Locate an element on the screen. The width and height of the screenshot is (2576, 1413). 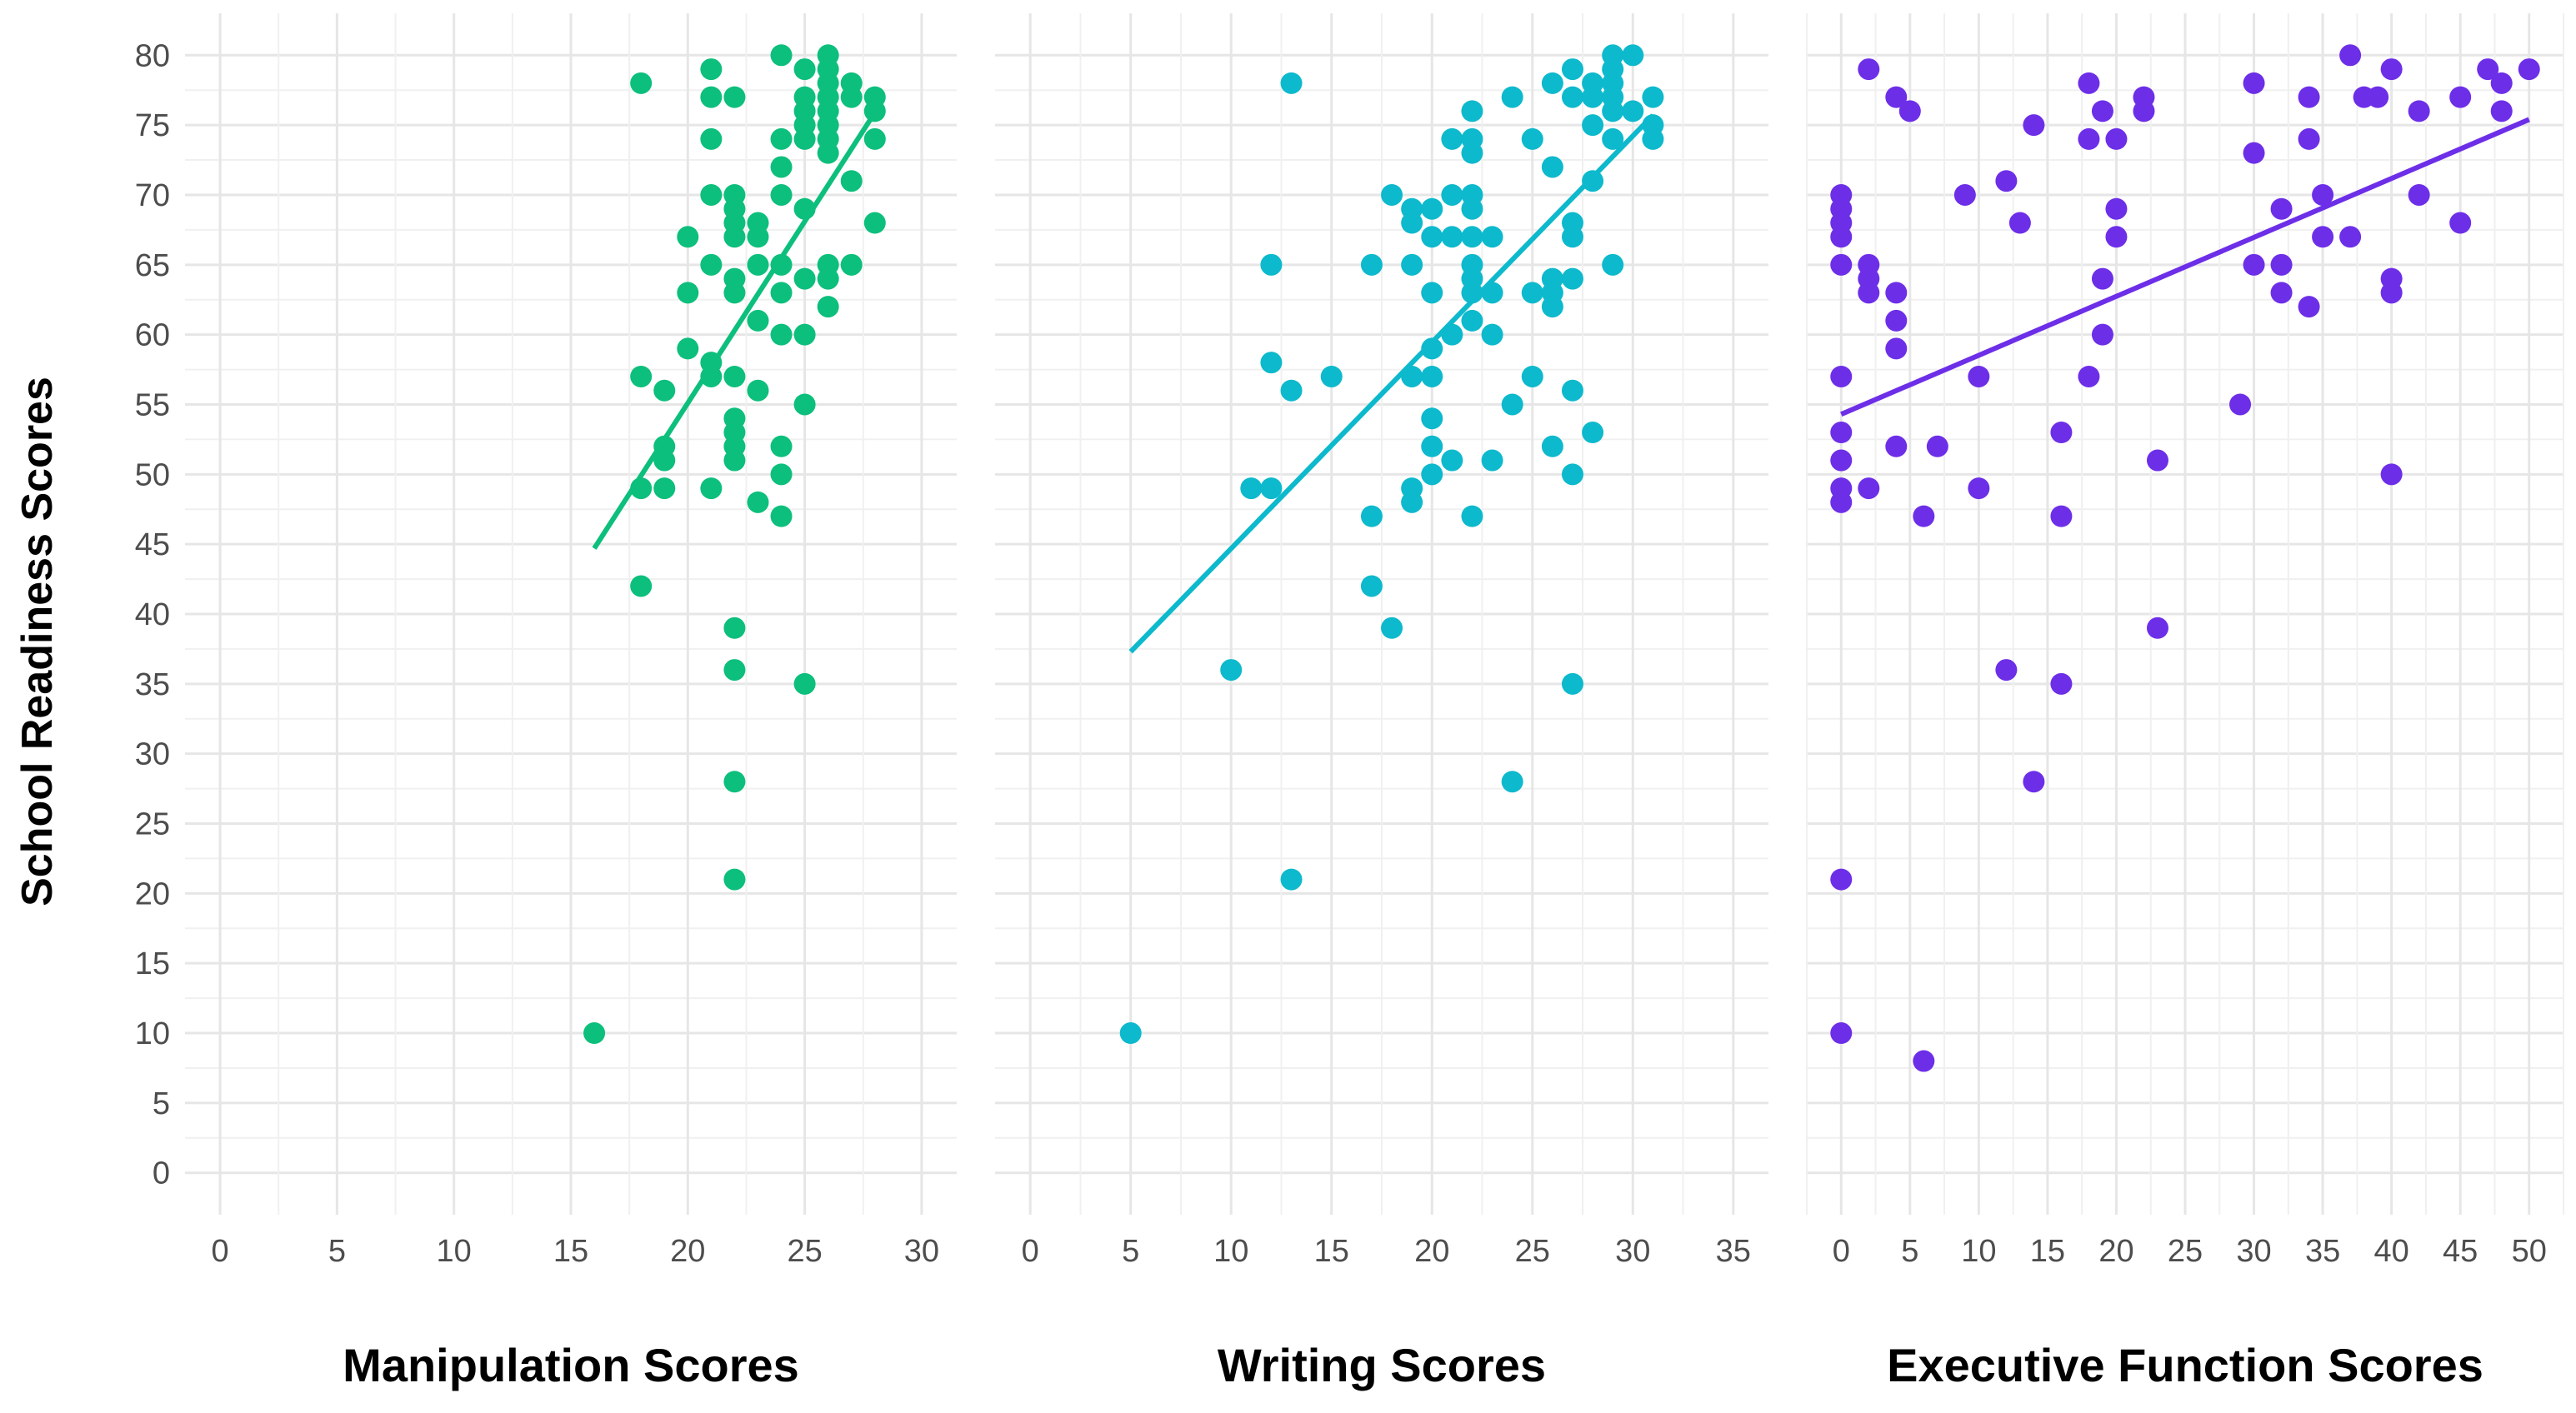
scatter-points is located at coordinates (1391, 544).